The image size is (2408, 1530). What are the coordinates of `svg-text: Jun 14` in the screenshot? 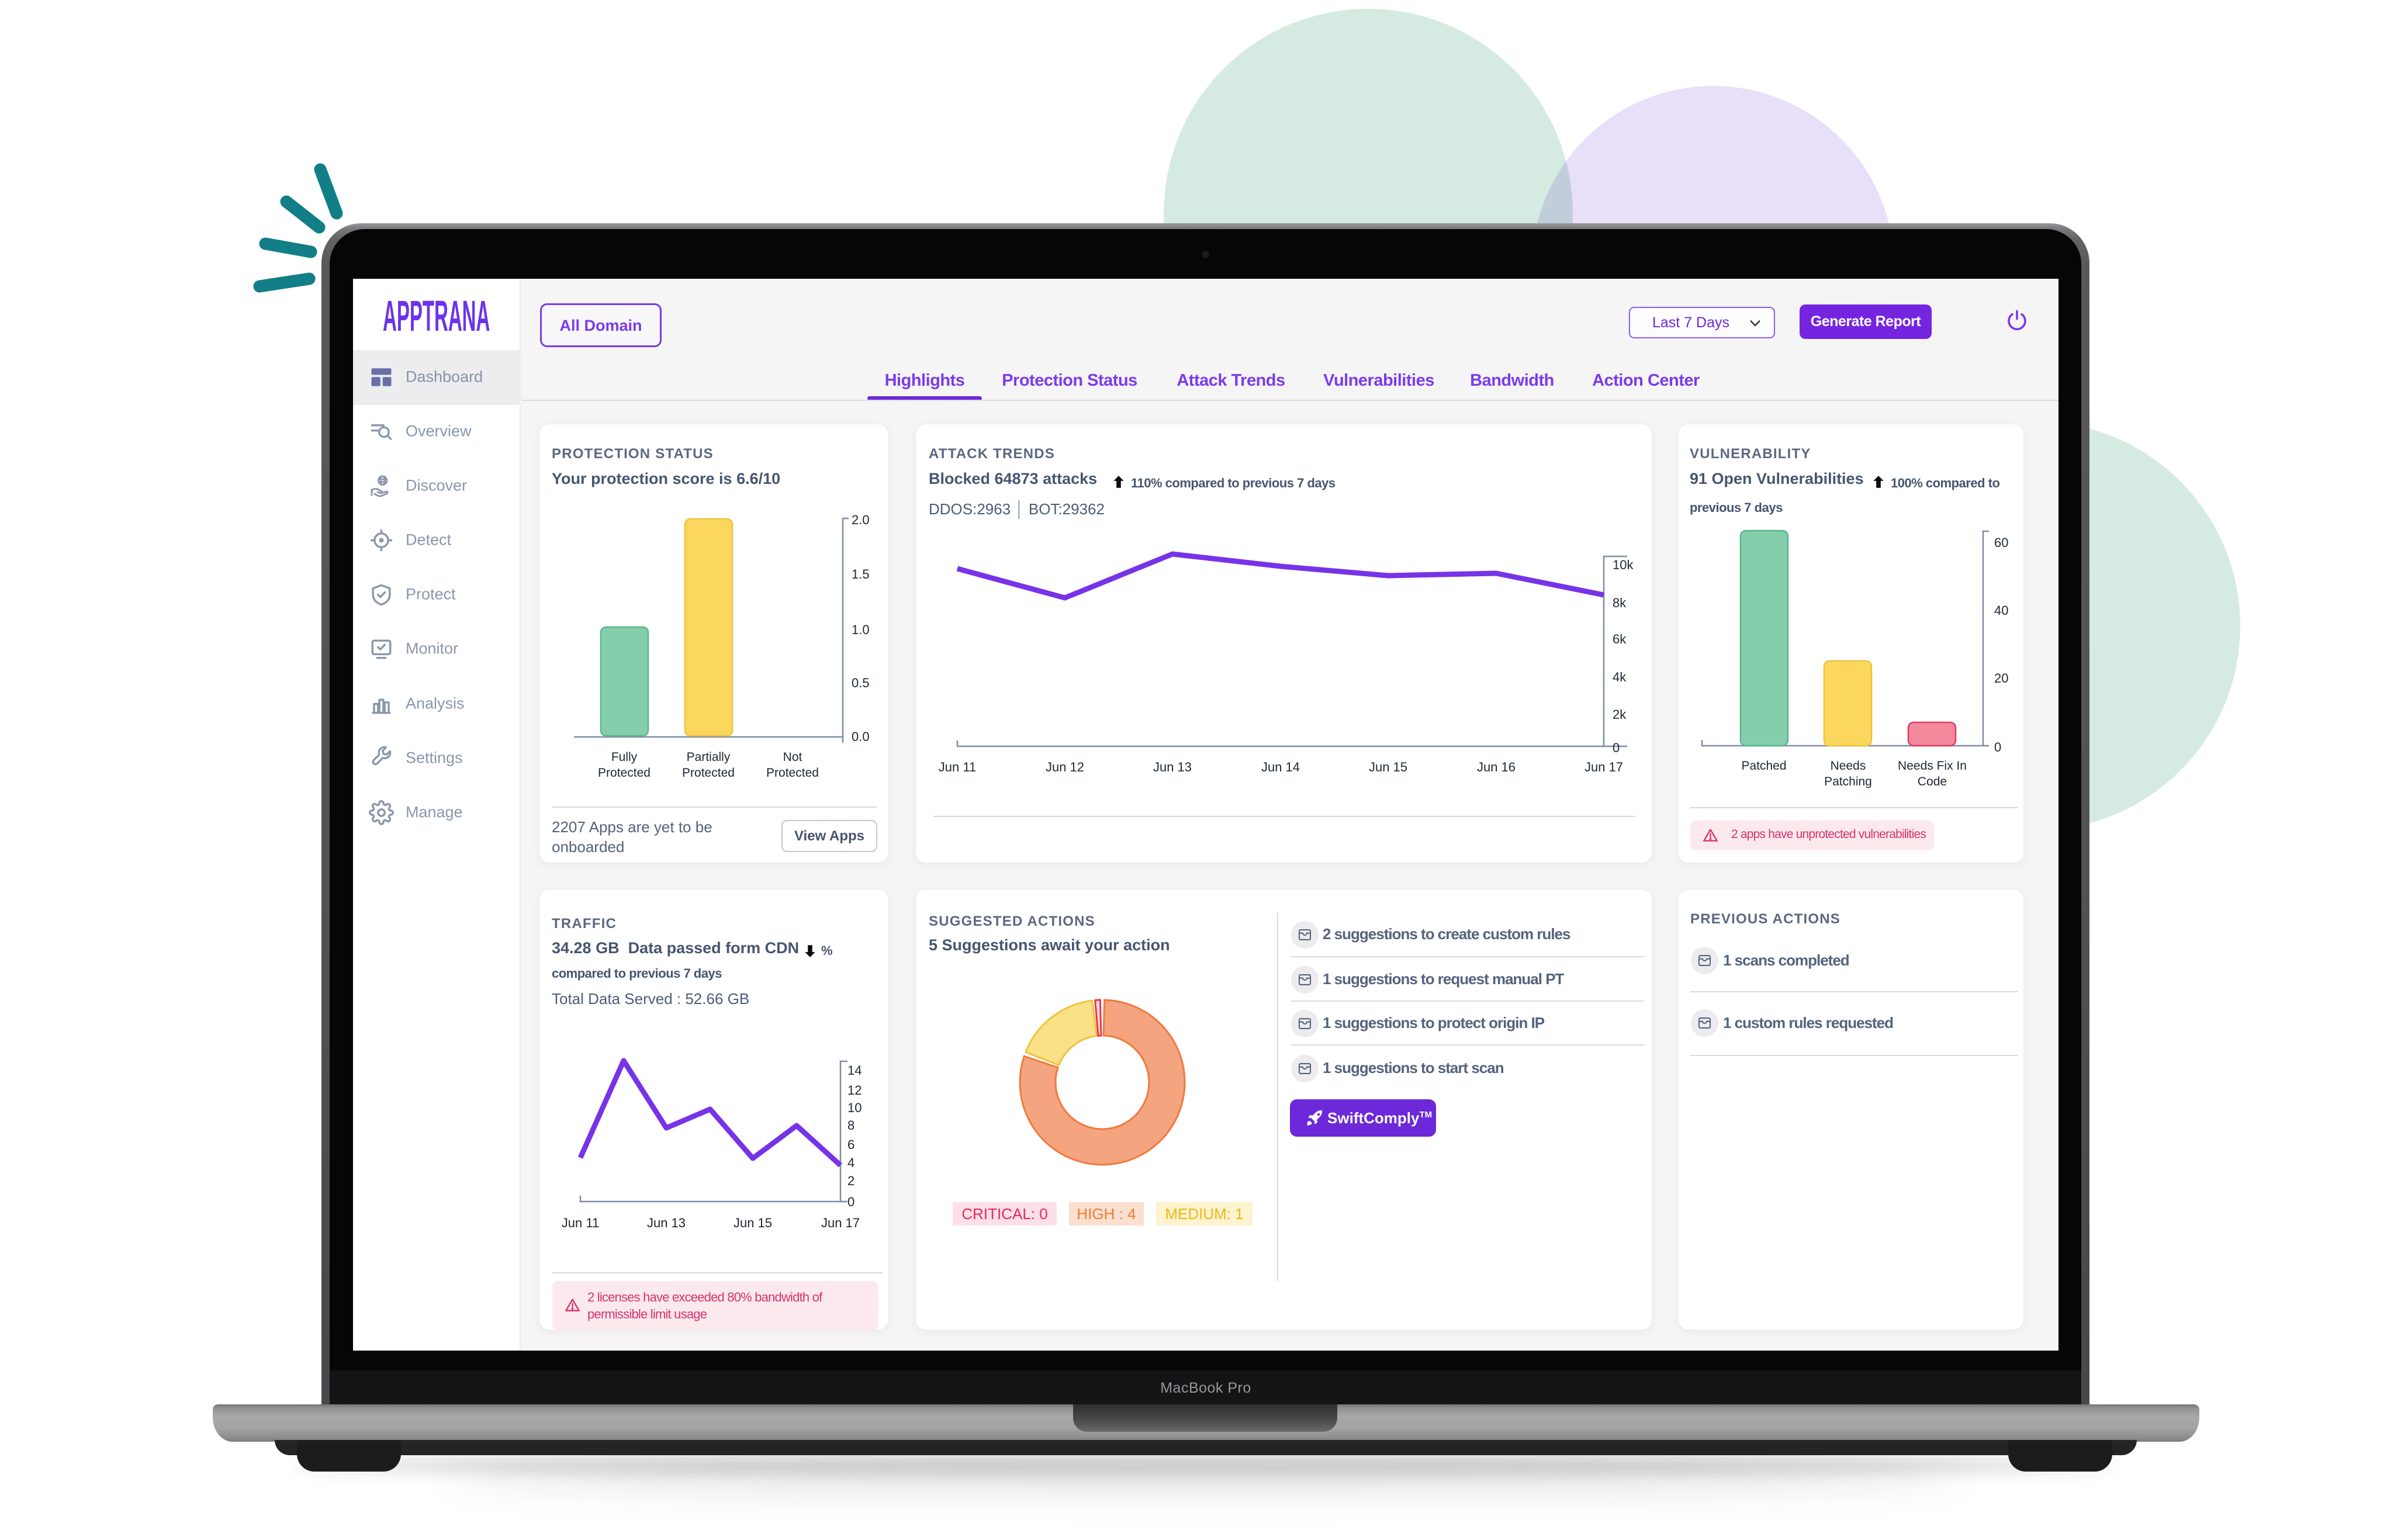 It's located at (1281, 767).